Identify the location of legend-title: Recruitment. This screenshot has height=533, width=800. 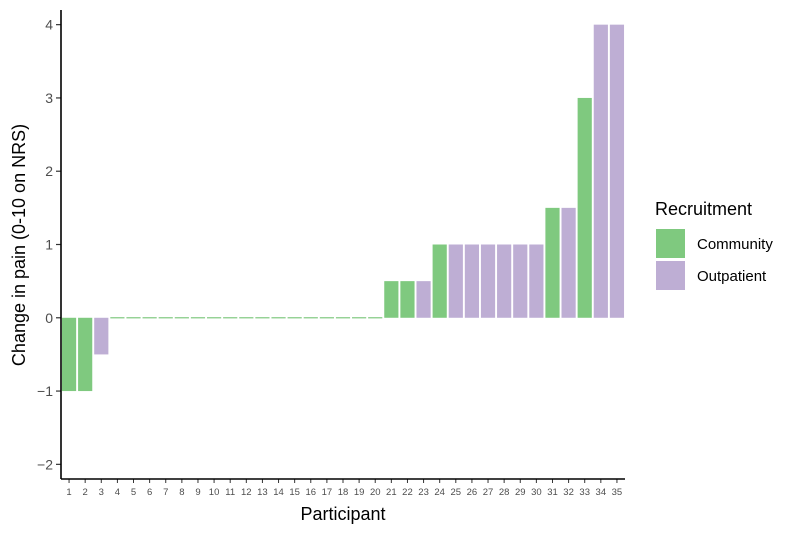
(703, 209).